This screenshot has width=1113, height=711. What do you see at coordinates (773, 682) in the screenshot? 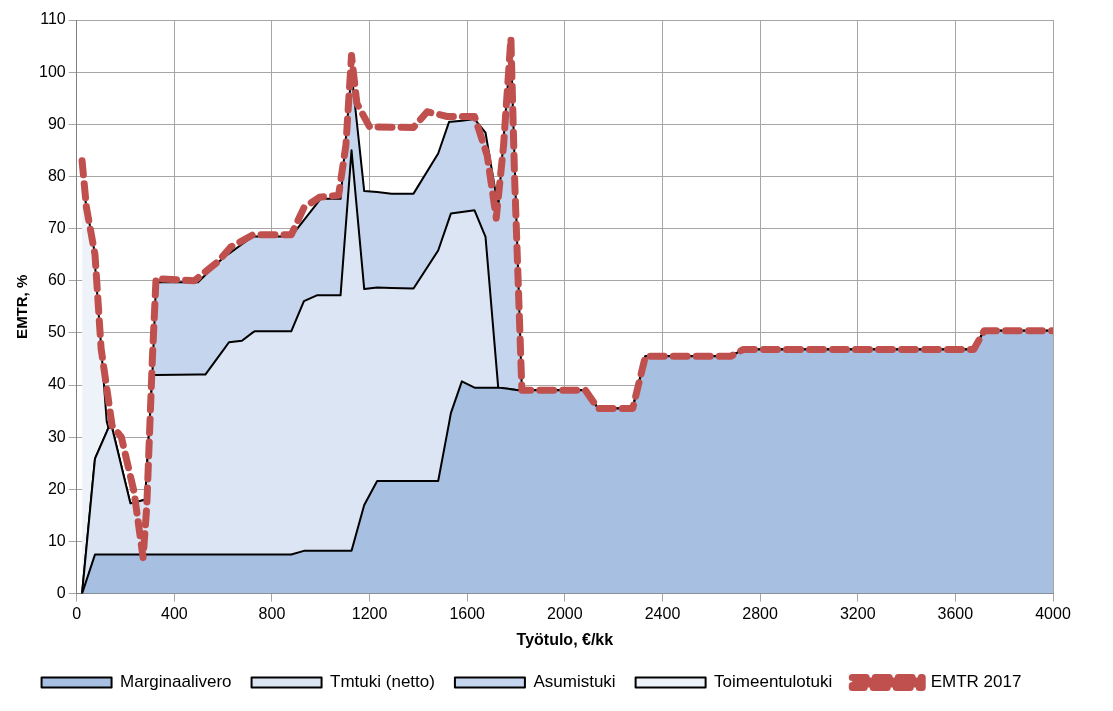
I see `legend-label: Toimeentulotuki` at bounding box center [773, 682].